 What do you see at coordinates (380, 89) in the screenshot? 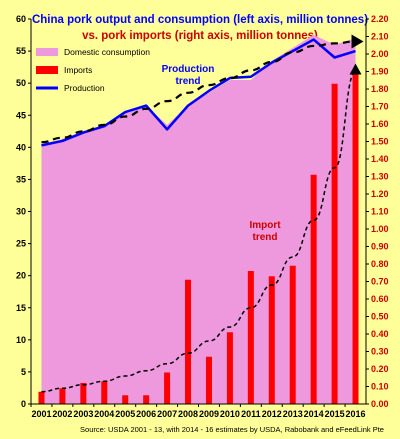
I see `right-tick-label: 1.80` at bounding box center [380, 89].